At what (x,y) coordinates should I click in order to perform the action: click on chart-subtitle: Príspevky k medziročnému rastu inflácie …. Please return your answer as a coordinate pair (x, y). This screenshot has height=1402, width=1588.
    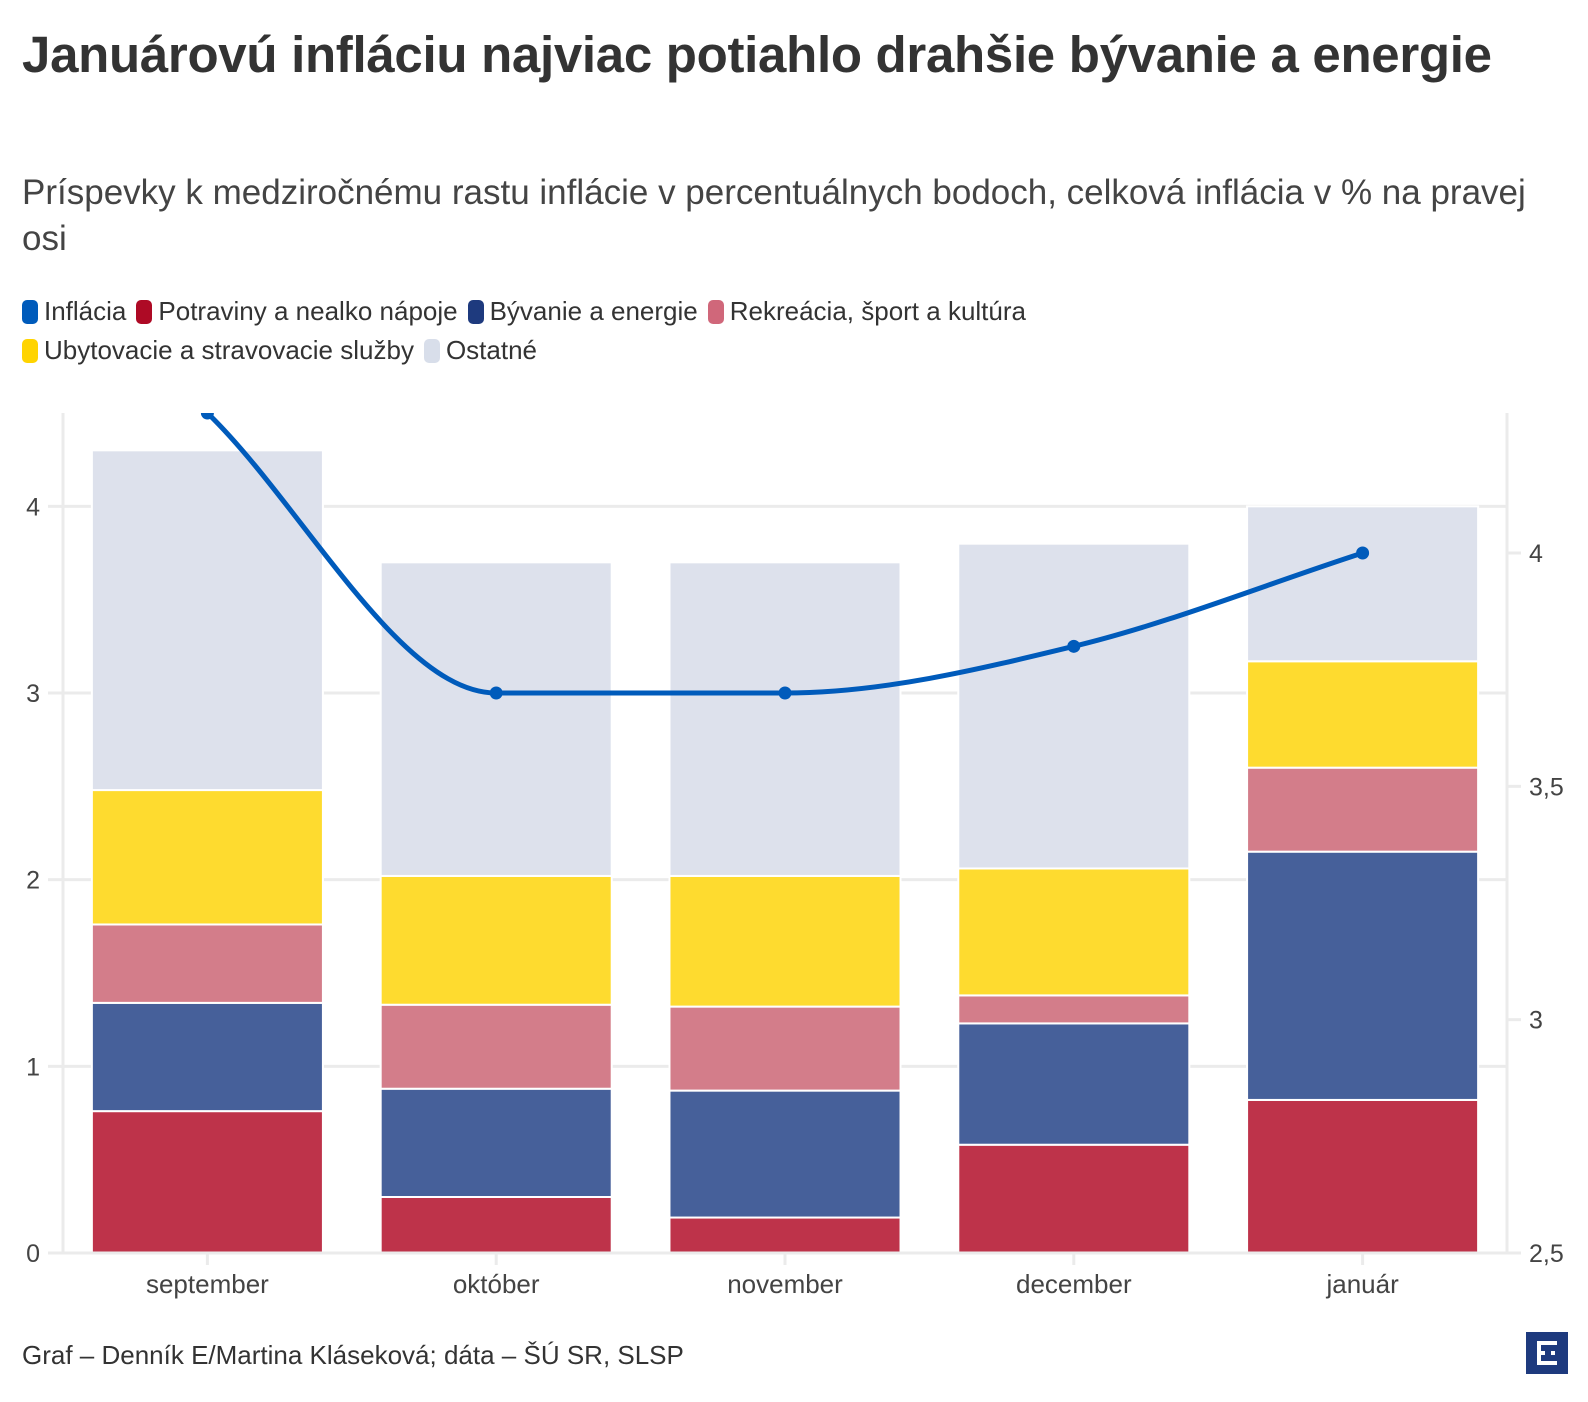
    Looking at the image, I should click on (774, 215).